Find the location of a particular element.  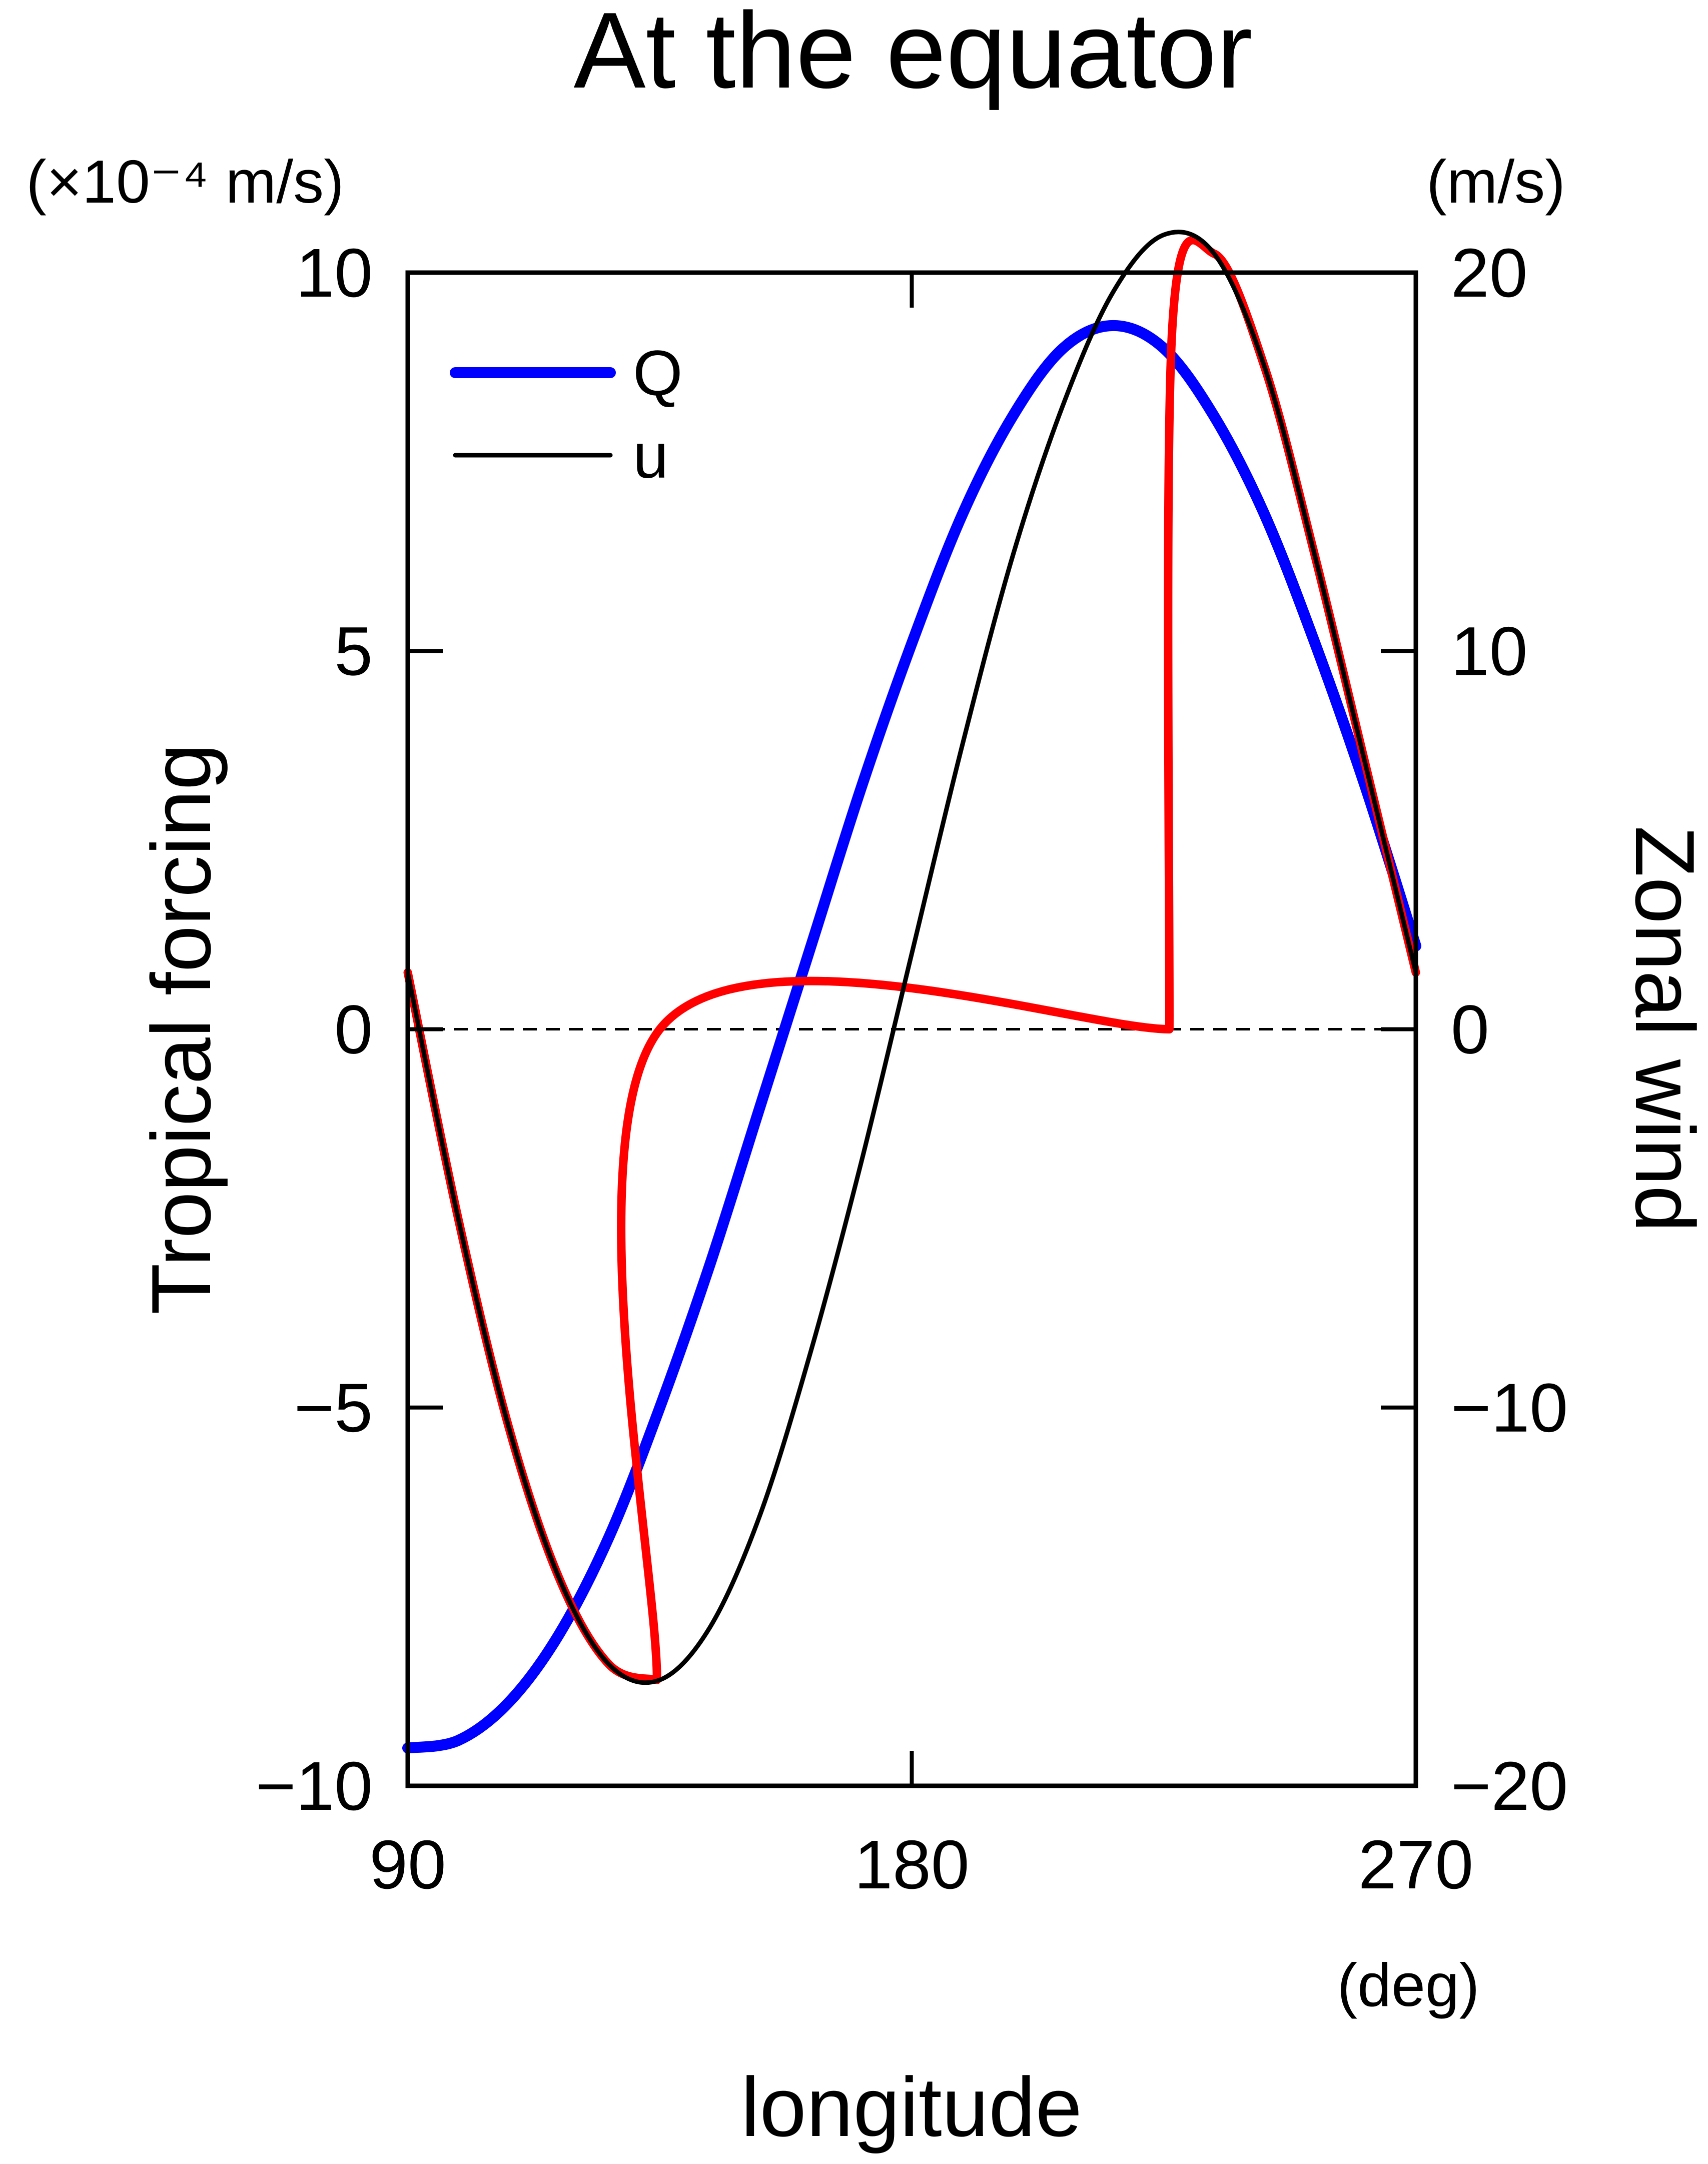

left-axis-label: Tropical forcing is located at coordinates (181, 1029).